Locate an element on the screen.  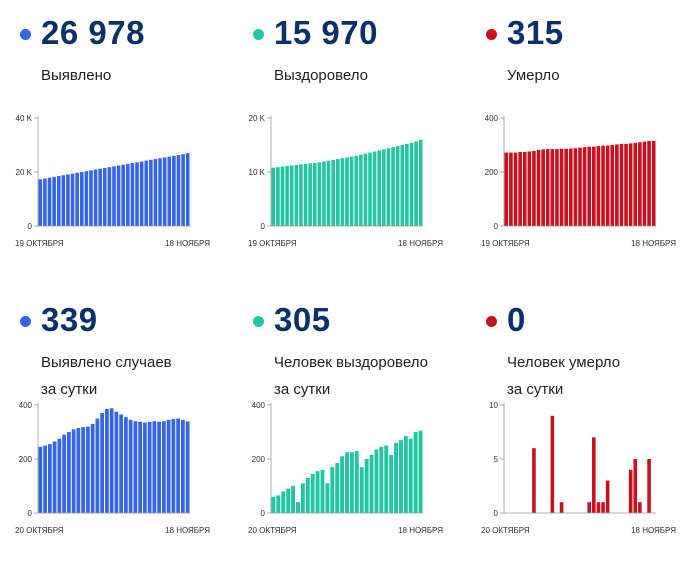
bar-chart: 0 10 K 20 K 19 ОКТЯБРЯ 18 НОЯБРЯ is located at coordinates (345, 181).